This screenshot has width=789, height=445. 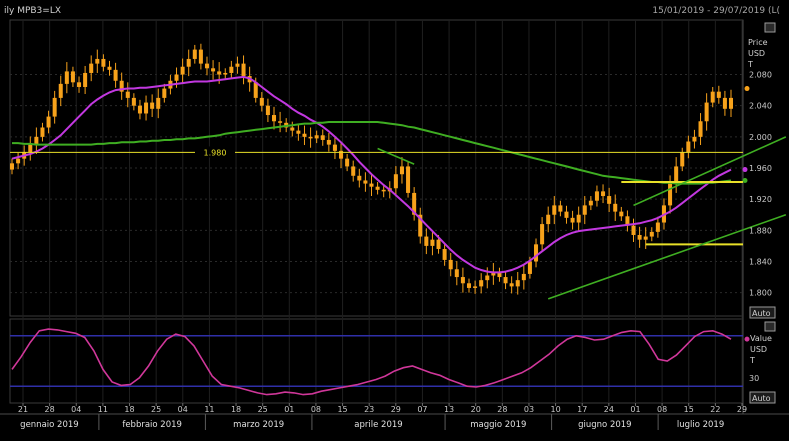 What do you see at coordinates (422, 409) in the screenshot?
I see `time-tick-label: 07` at bounding box center [422, 409].